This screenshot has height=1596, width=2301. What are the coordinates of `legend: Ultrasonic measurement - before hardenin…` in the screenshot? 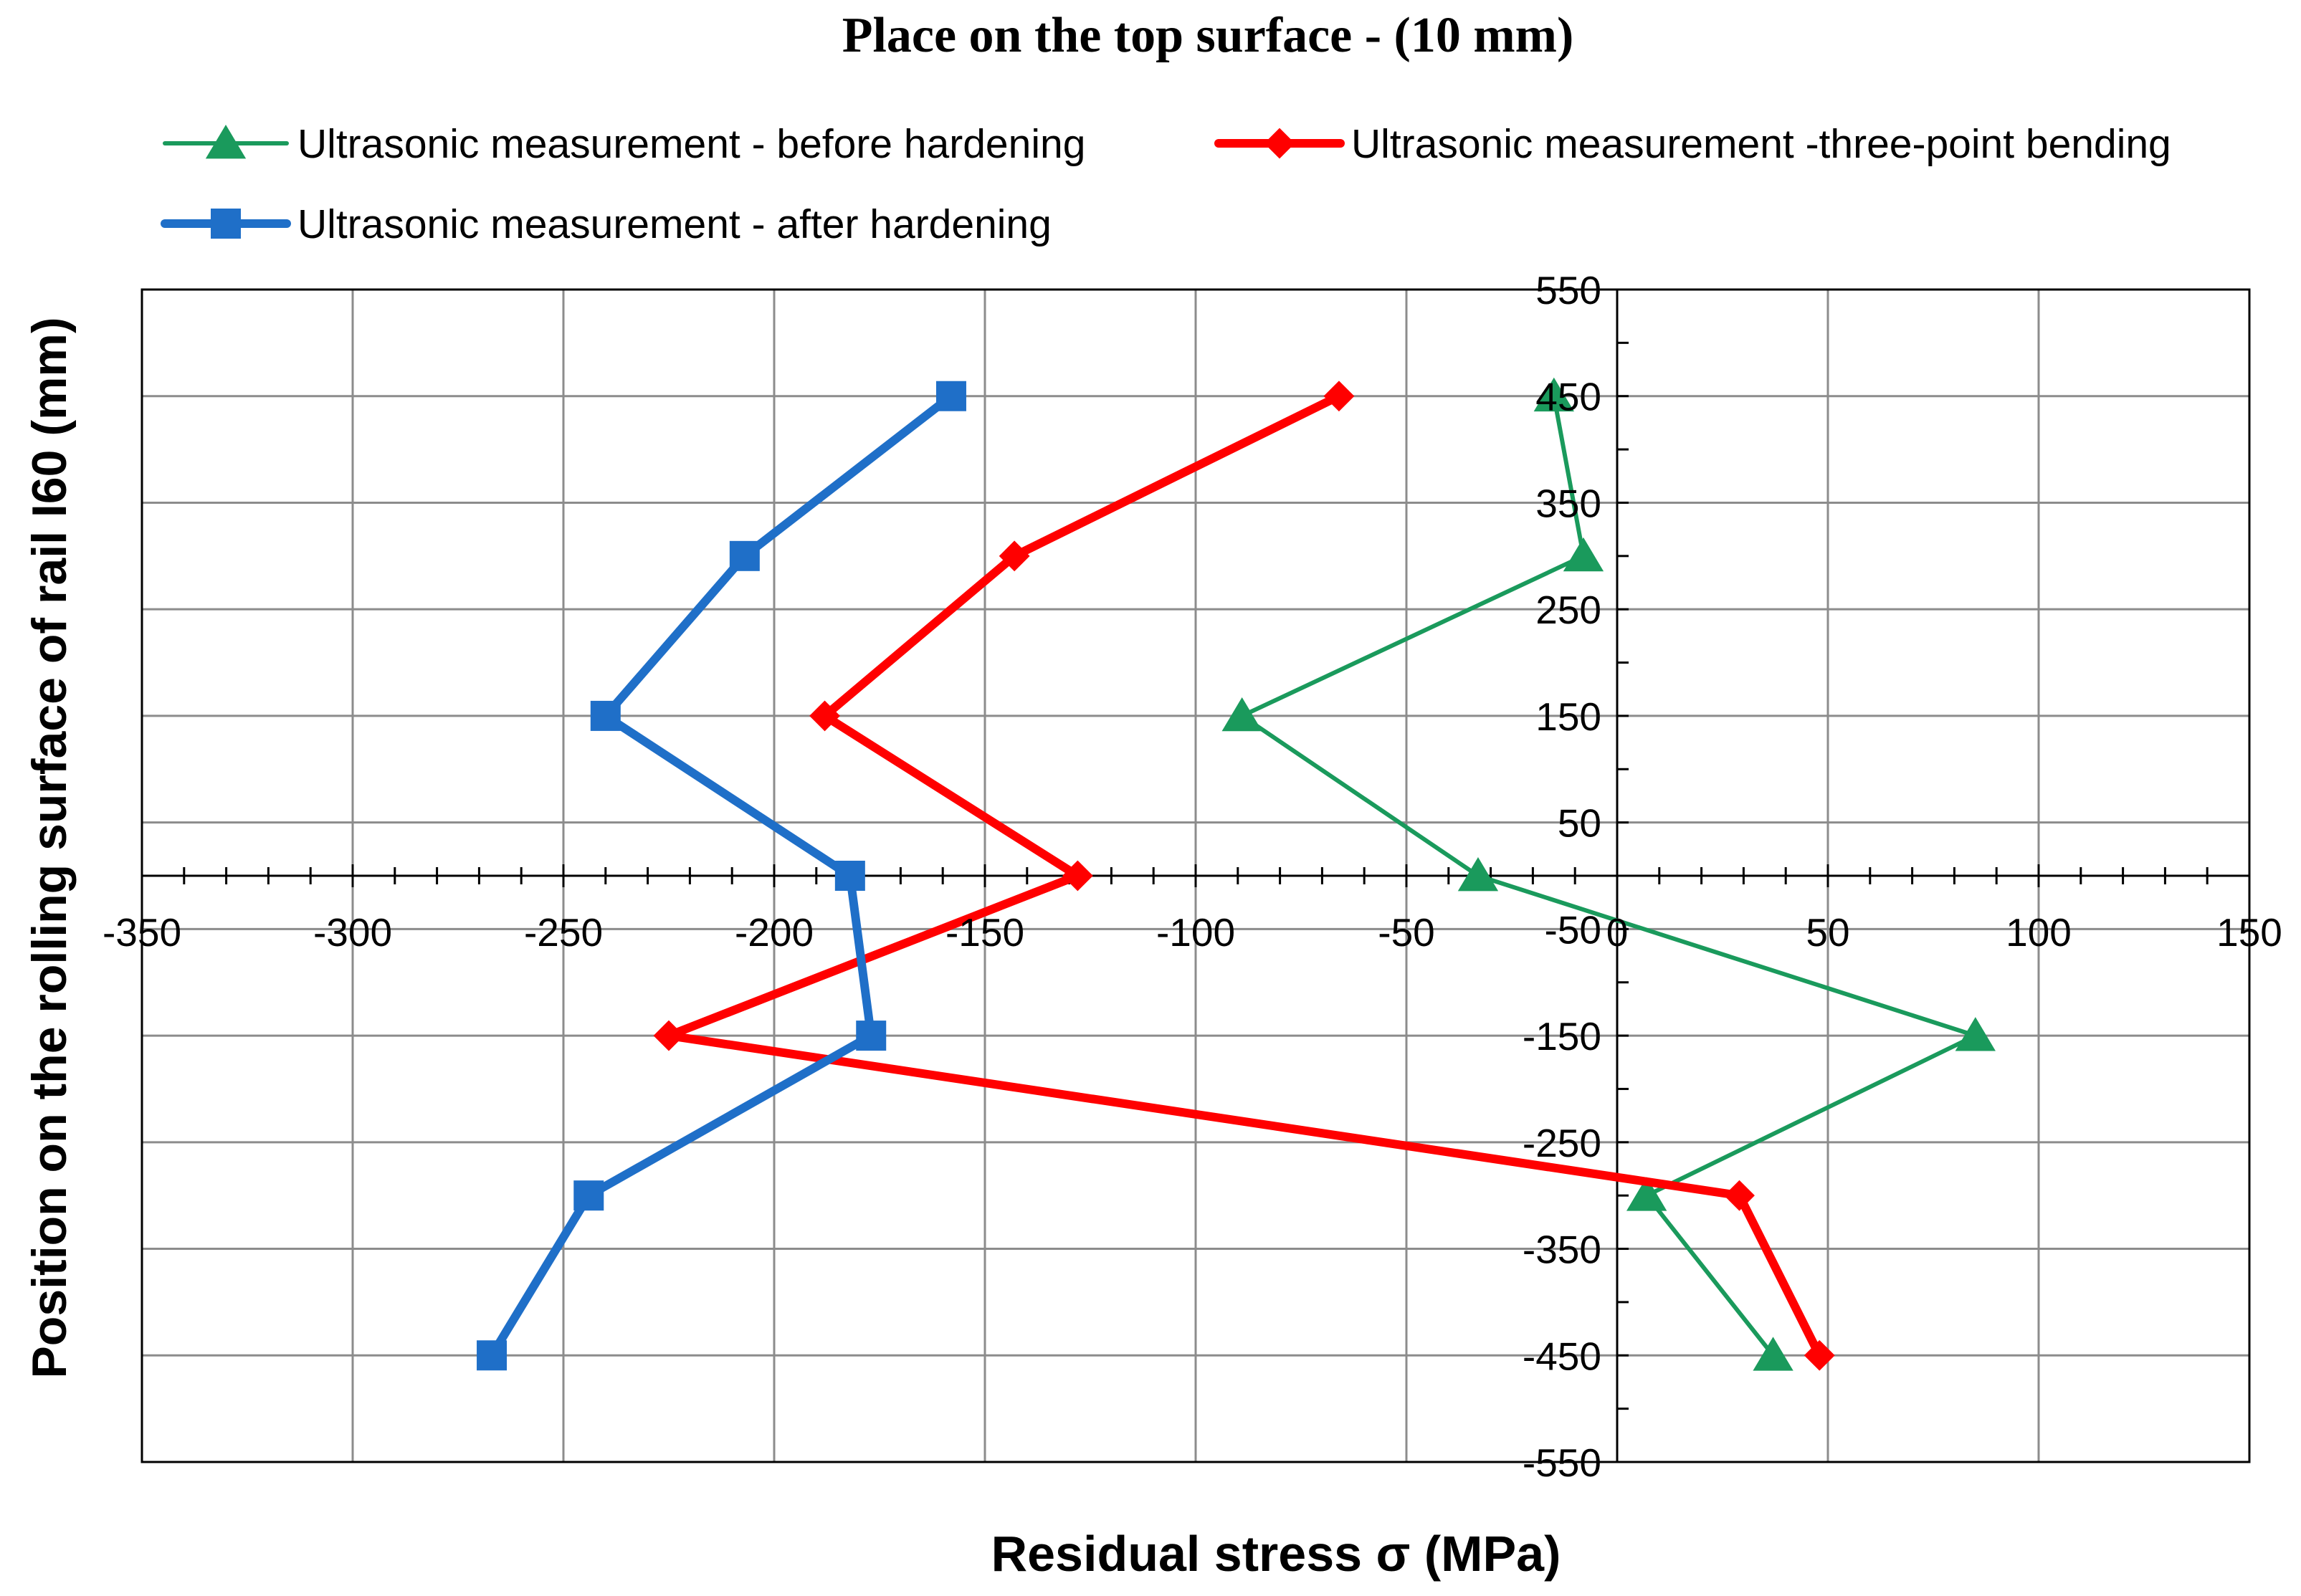 It's located at (1166, 184).